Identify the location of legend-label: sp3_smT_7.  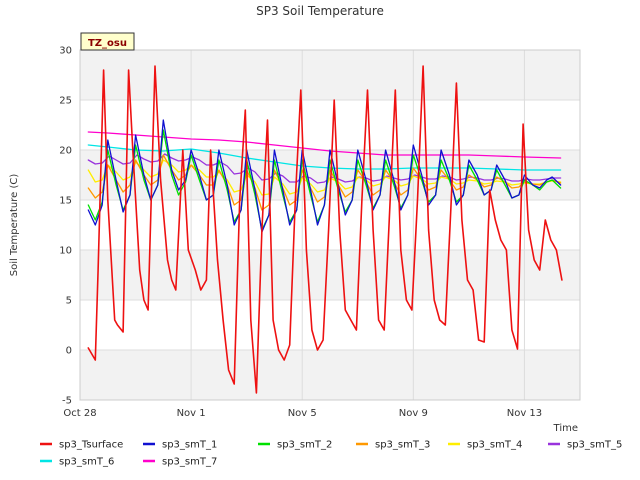
(189, 462).